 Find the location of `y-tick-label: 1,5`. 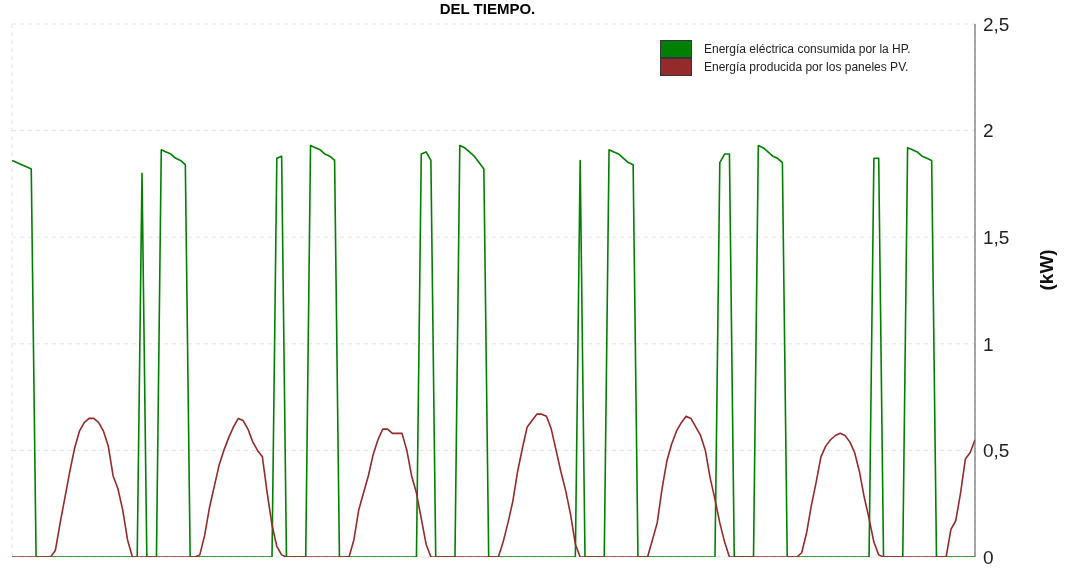

y-tick-label: 1,5 is located at coordinates (996, 237).